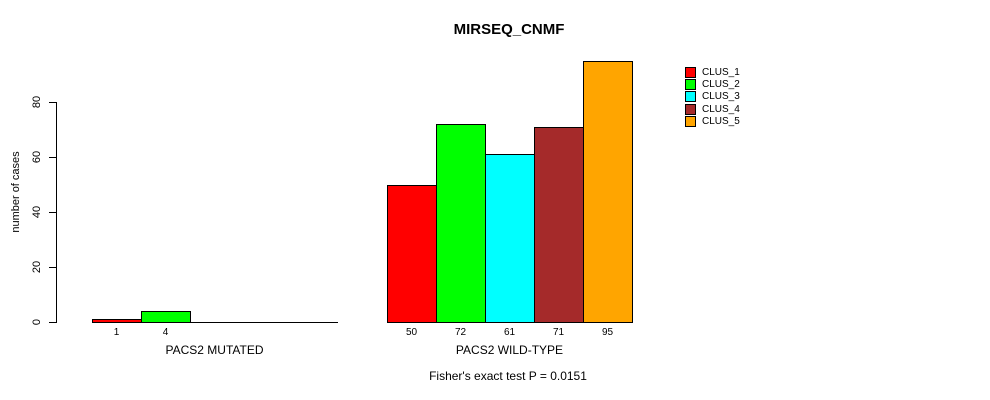  Describe the element at coordinates (721, 109) in the screenshot. I see `legend-label: CLUS_4` at that location.